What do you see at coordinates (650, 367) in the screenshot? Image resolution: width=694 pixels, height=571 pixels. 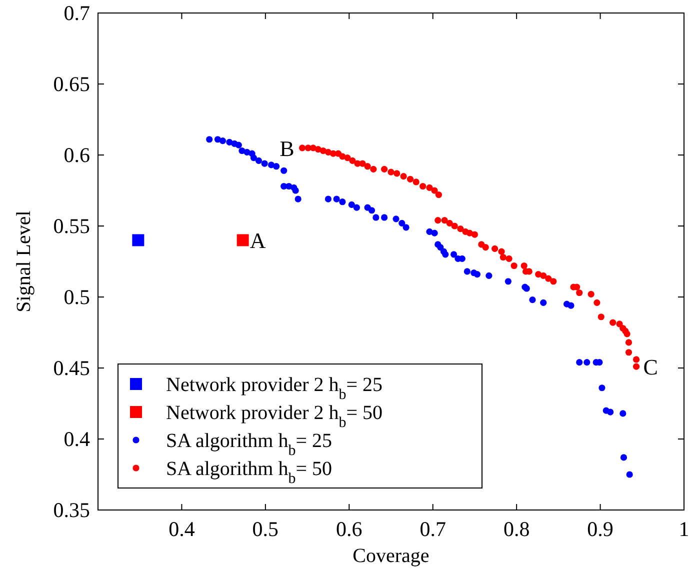 I see `annotation: C` at bounding box center [650, 367].